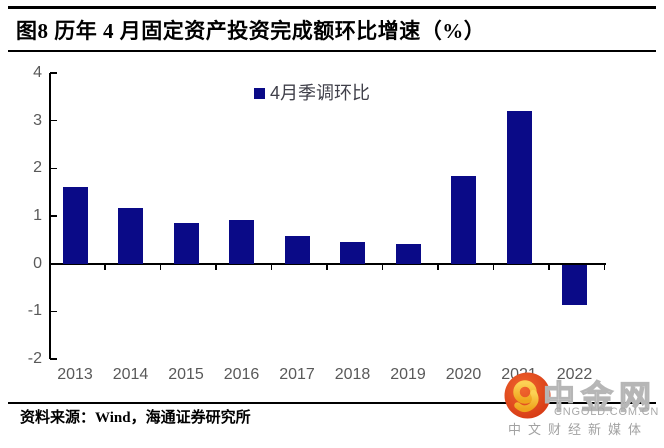 The height and width of the screenshot is (448, 664). I want to click on bar-2019, so click(408, 253).